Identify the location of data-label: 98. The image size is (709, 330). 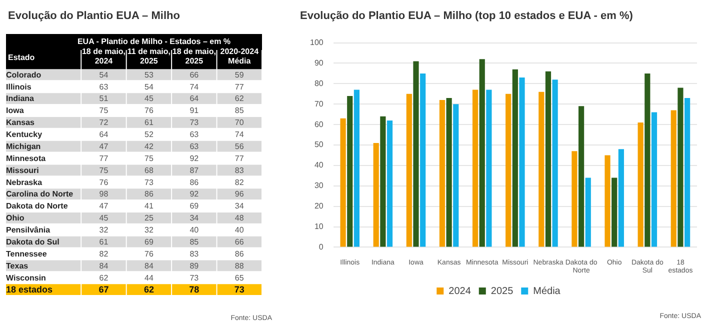
(104, 194).